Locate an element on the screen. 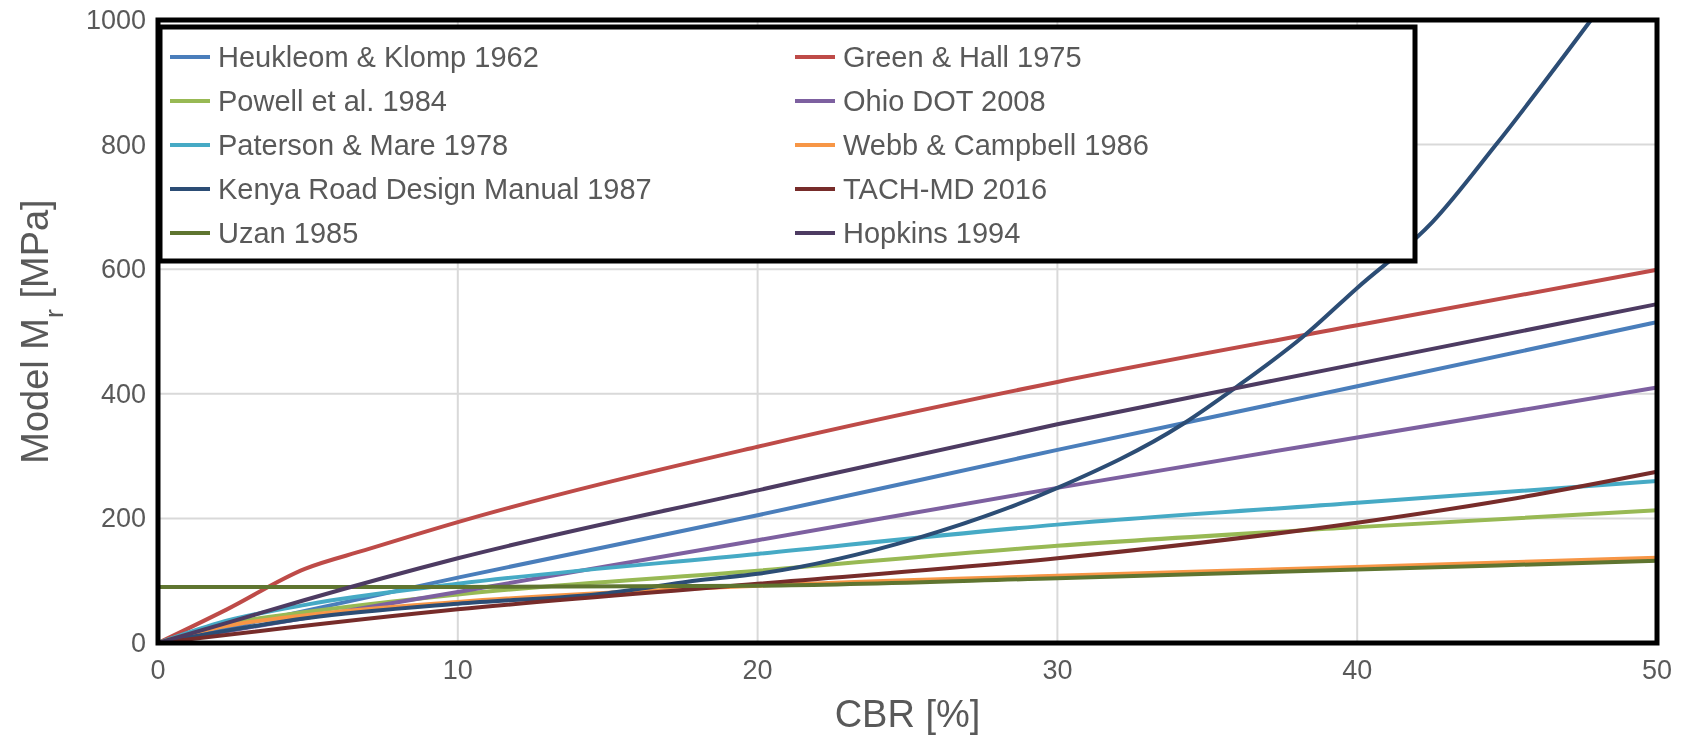  legend-label: Green & Hall 1975 is located at coordinates (962, 57).